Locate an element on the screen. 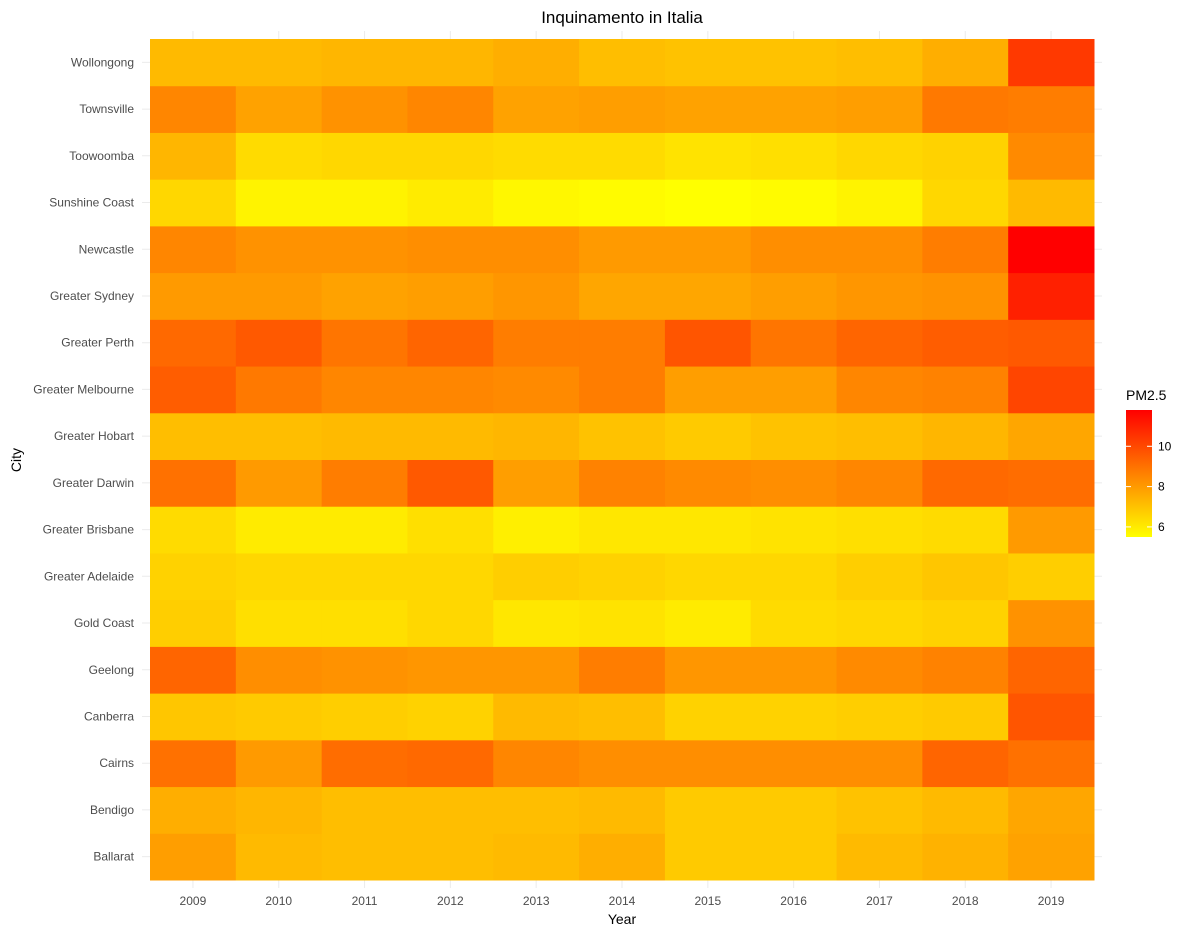 The image size is (1190, 935). legend-ticks: 6 8 10 is located at coordinates (1149, 486).